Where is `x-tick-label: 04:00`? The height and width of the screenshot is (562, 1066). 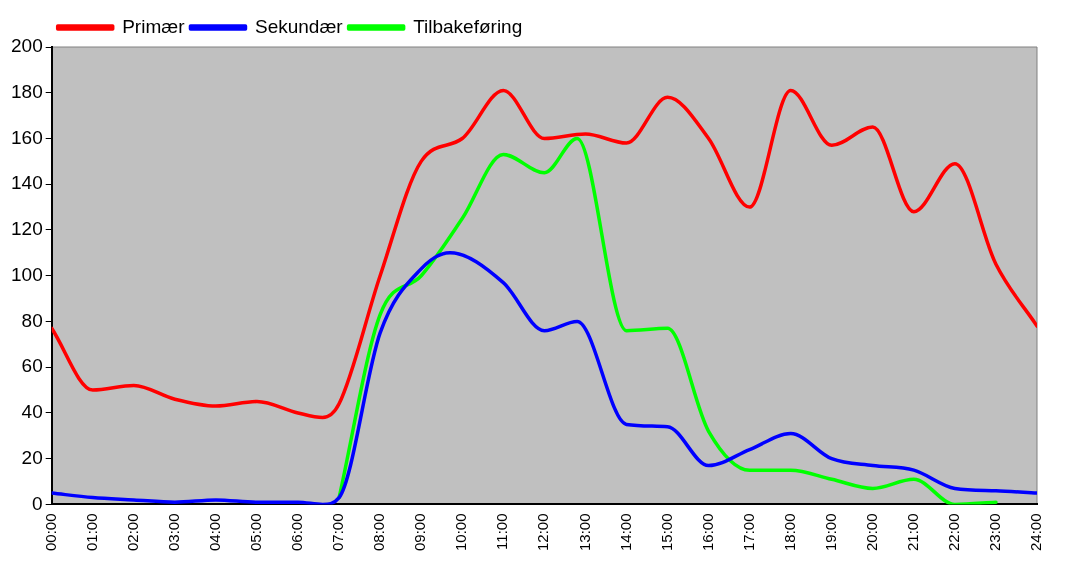
x-tick-label: 04:00 is located at coordinates (215, 532).